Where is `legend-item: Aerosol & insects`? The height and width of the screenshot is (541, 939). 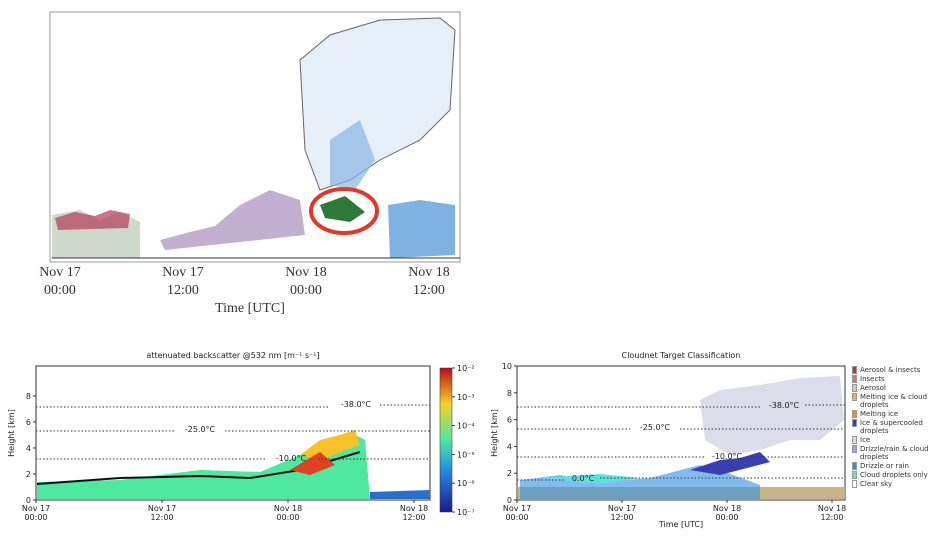 legend-item: Aerosol & insects is located at coordinates (895, 370).